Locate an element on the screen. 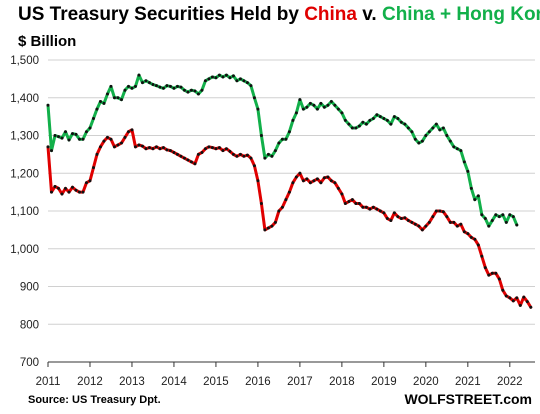  y-tick-label: 1,500 is located at coordinates (24, 61).